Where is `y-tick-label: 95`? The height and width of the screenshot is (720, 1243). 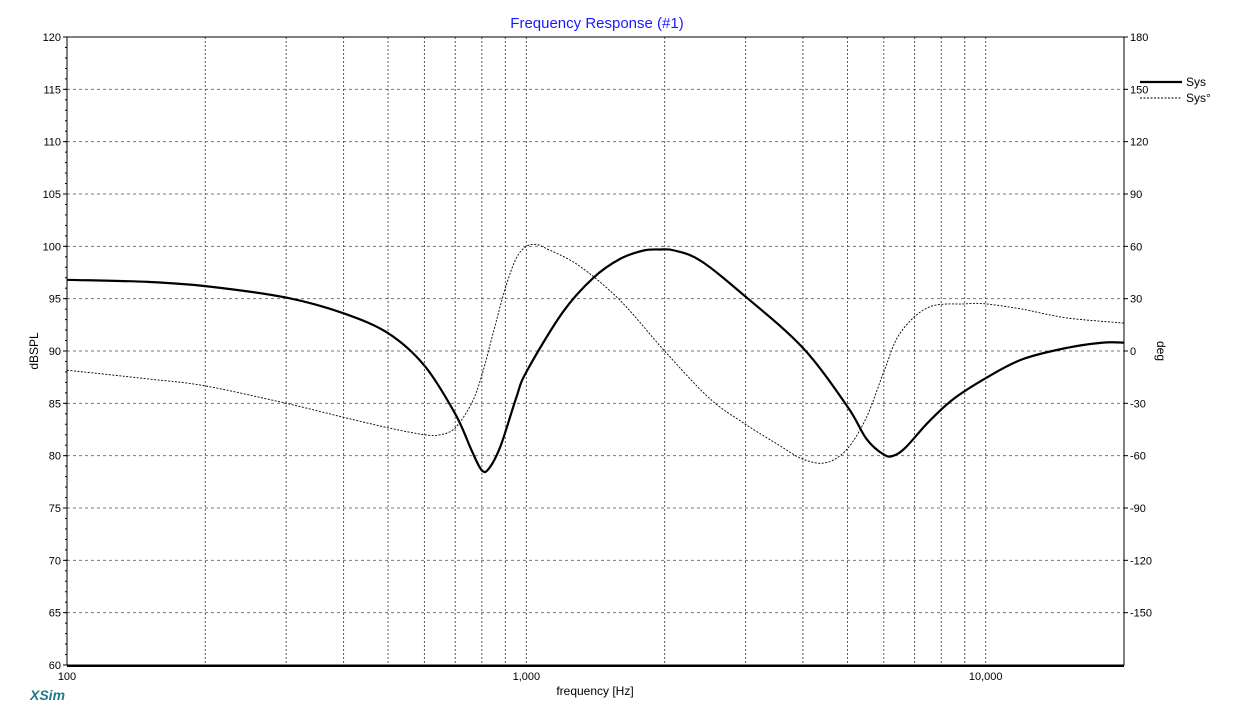 y-tick-label: 95 is located at coordinates (55, 300).